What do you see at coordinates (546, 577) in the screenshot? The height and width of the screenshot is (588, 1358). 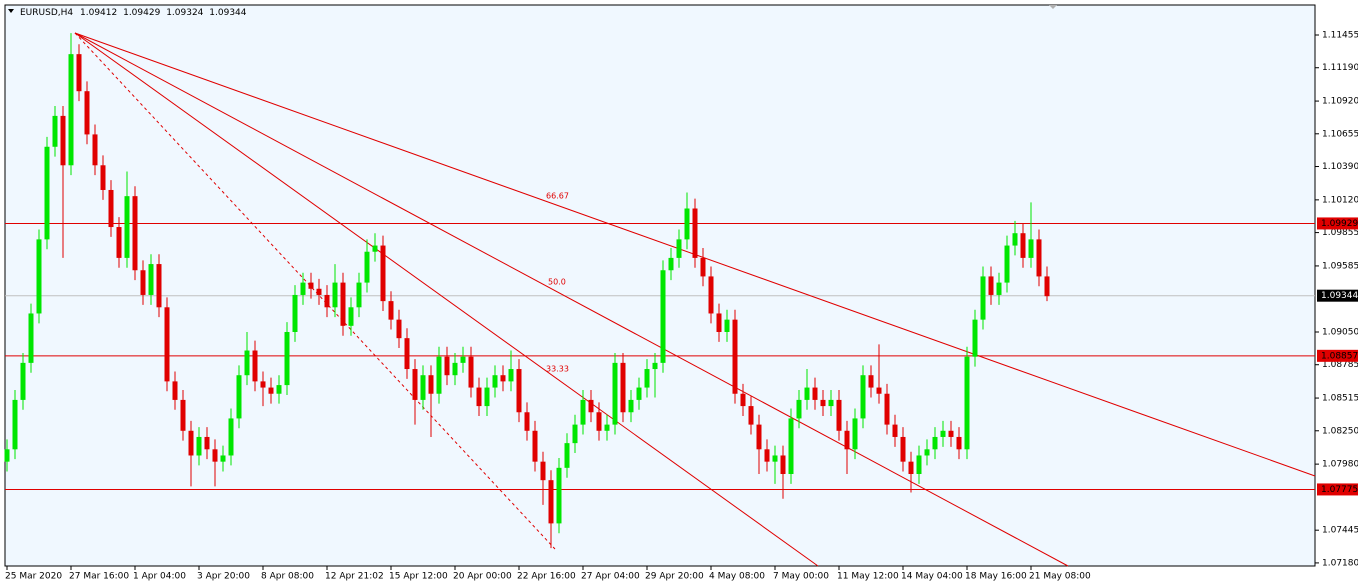 I see `x-tick-label: 22 Apr 16:00` at bounding box center [546, 577].